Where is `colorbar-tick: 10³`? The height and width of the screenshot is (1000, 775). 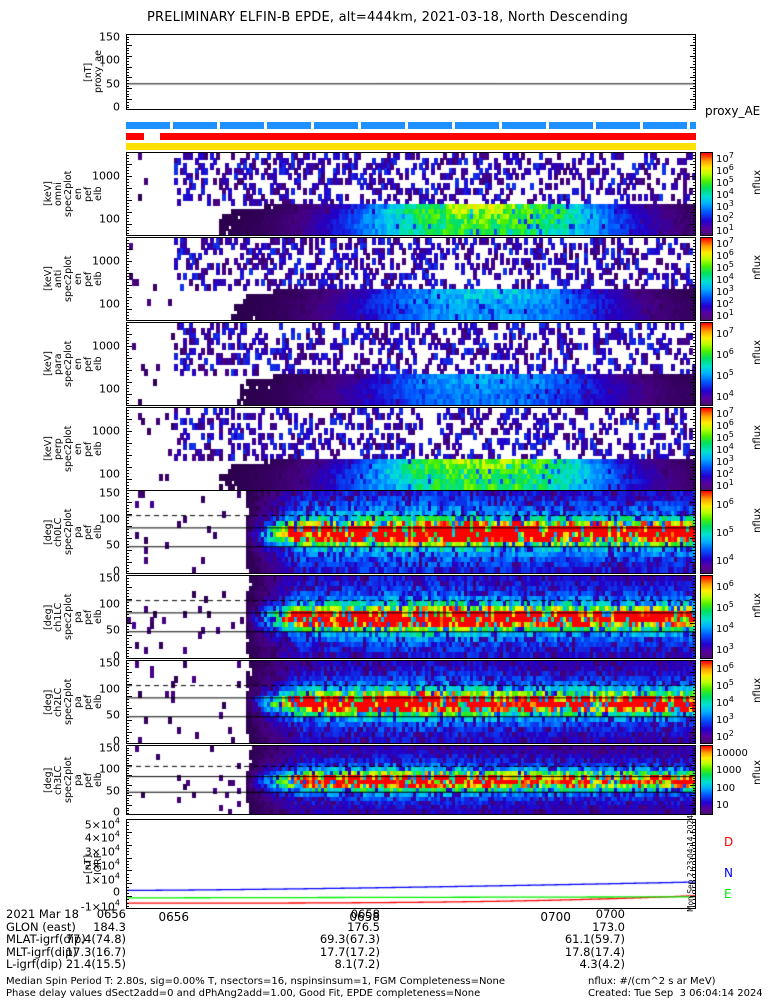
colorbar-tick: 10³ is located at coordinates (725, 206).